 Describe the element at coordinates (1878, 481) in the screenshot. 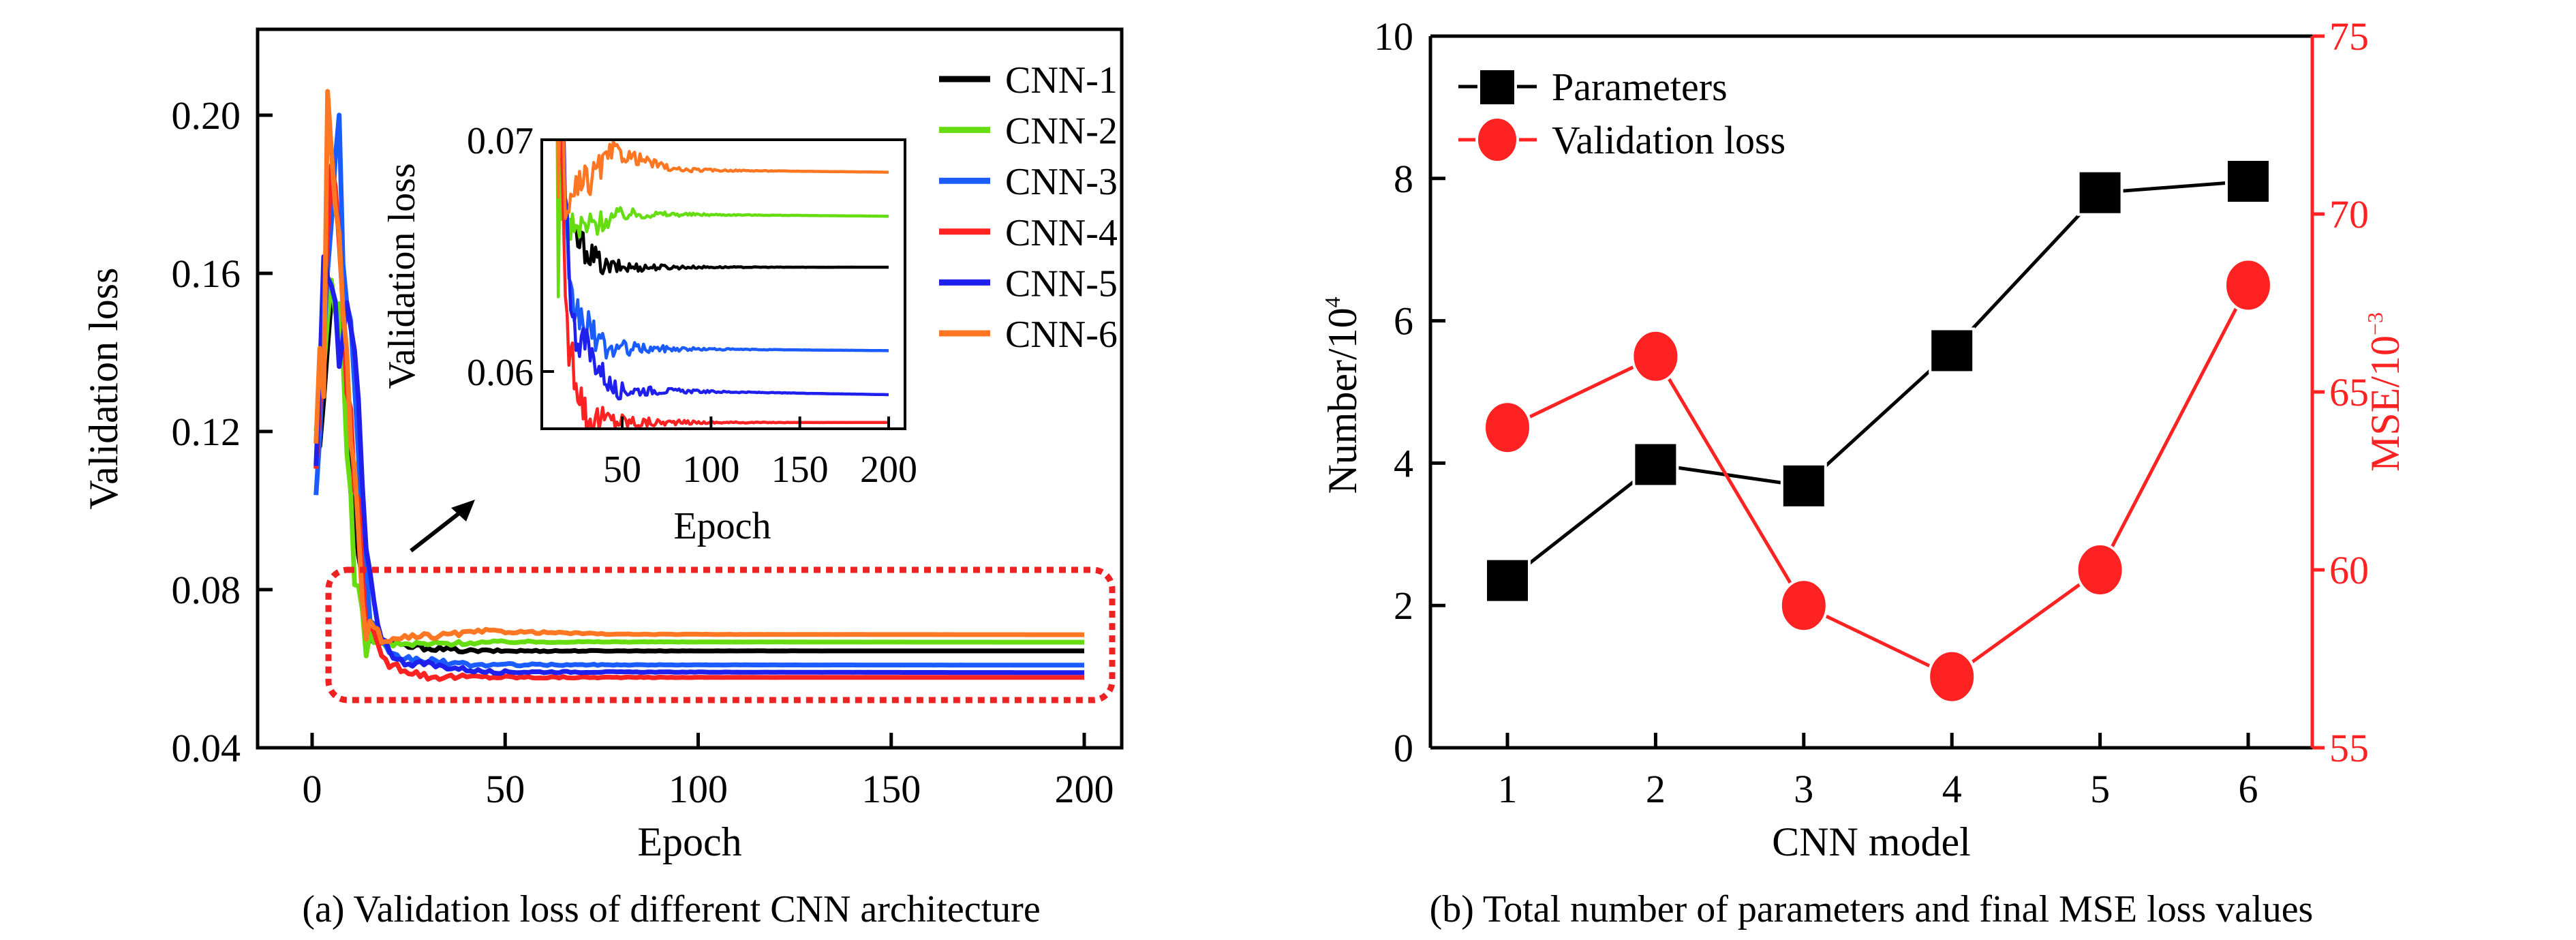

I see `series-line-validation-loss` at that location.